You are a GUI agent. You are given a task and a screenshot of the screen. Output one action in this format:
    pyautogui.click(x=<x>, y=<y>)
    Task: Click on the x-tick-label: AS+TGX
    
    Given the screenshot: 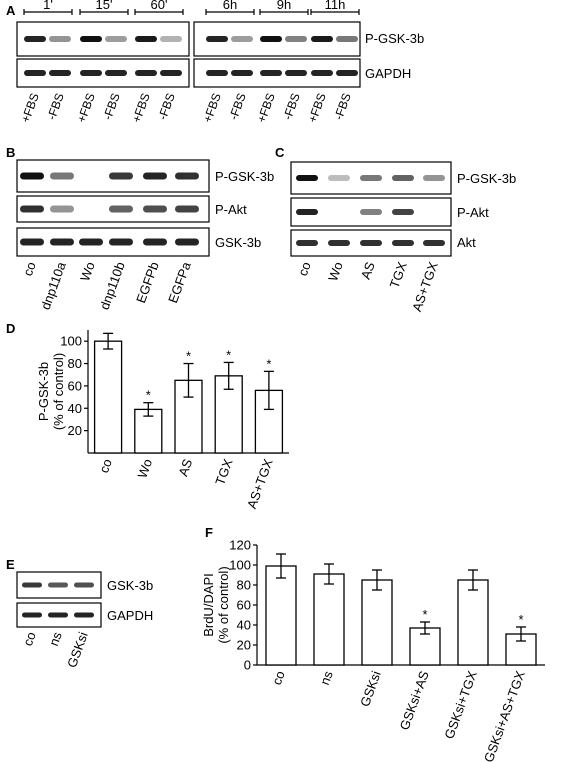 What is the action you would take?
    pyautogui.click(x=260, y=484)
    